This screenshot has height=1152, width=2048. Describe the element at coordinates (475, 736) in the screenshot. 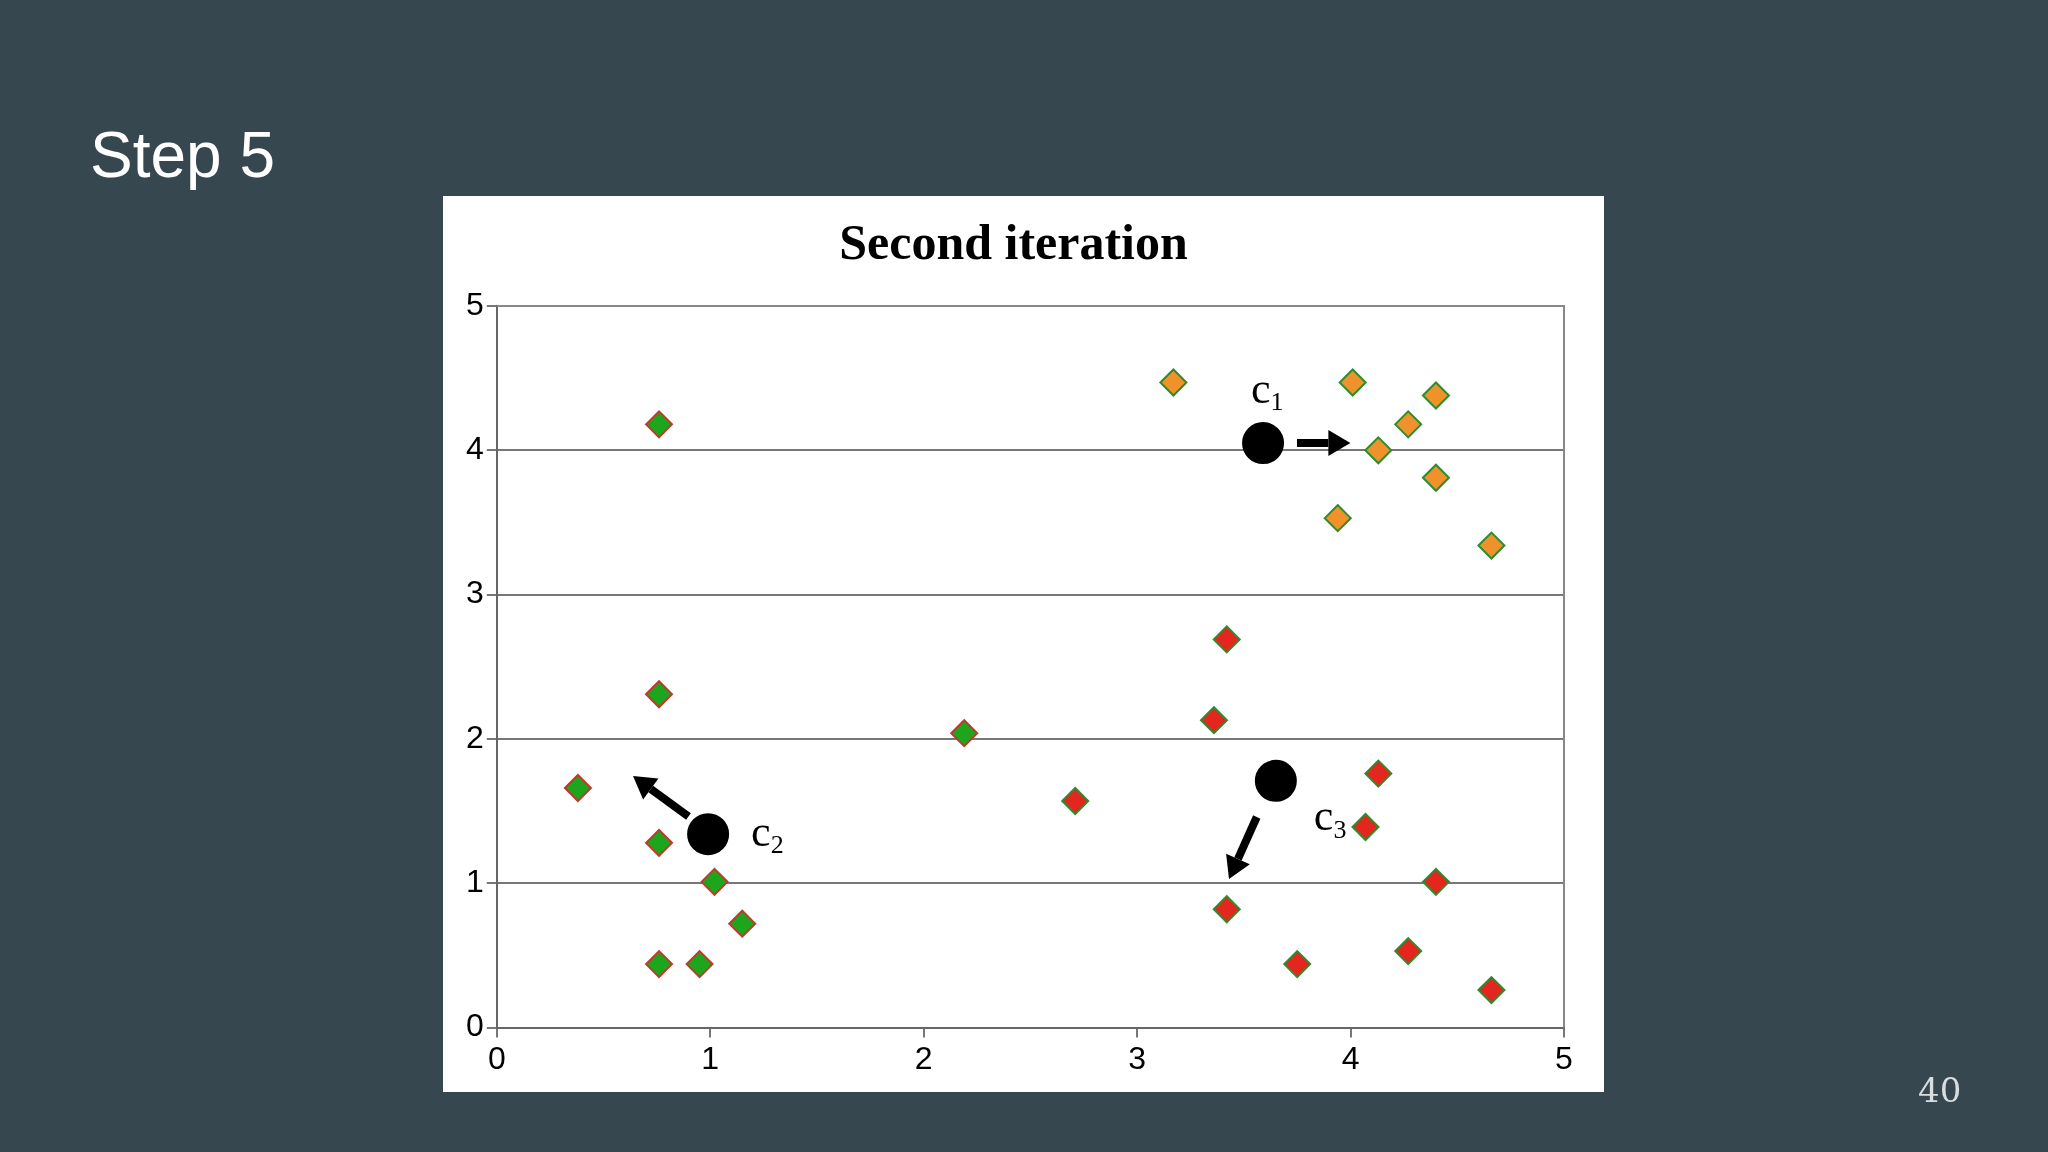

I see `y-tick-label: 2` at that location.